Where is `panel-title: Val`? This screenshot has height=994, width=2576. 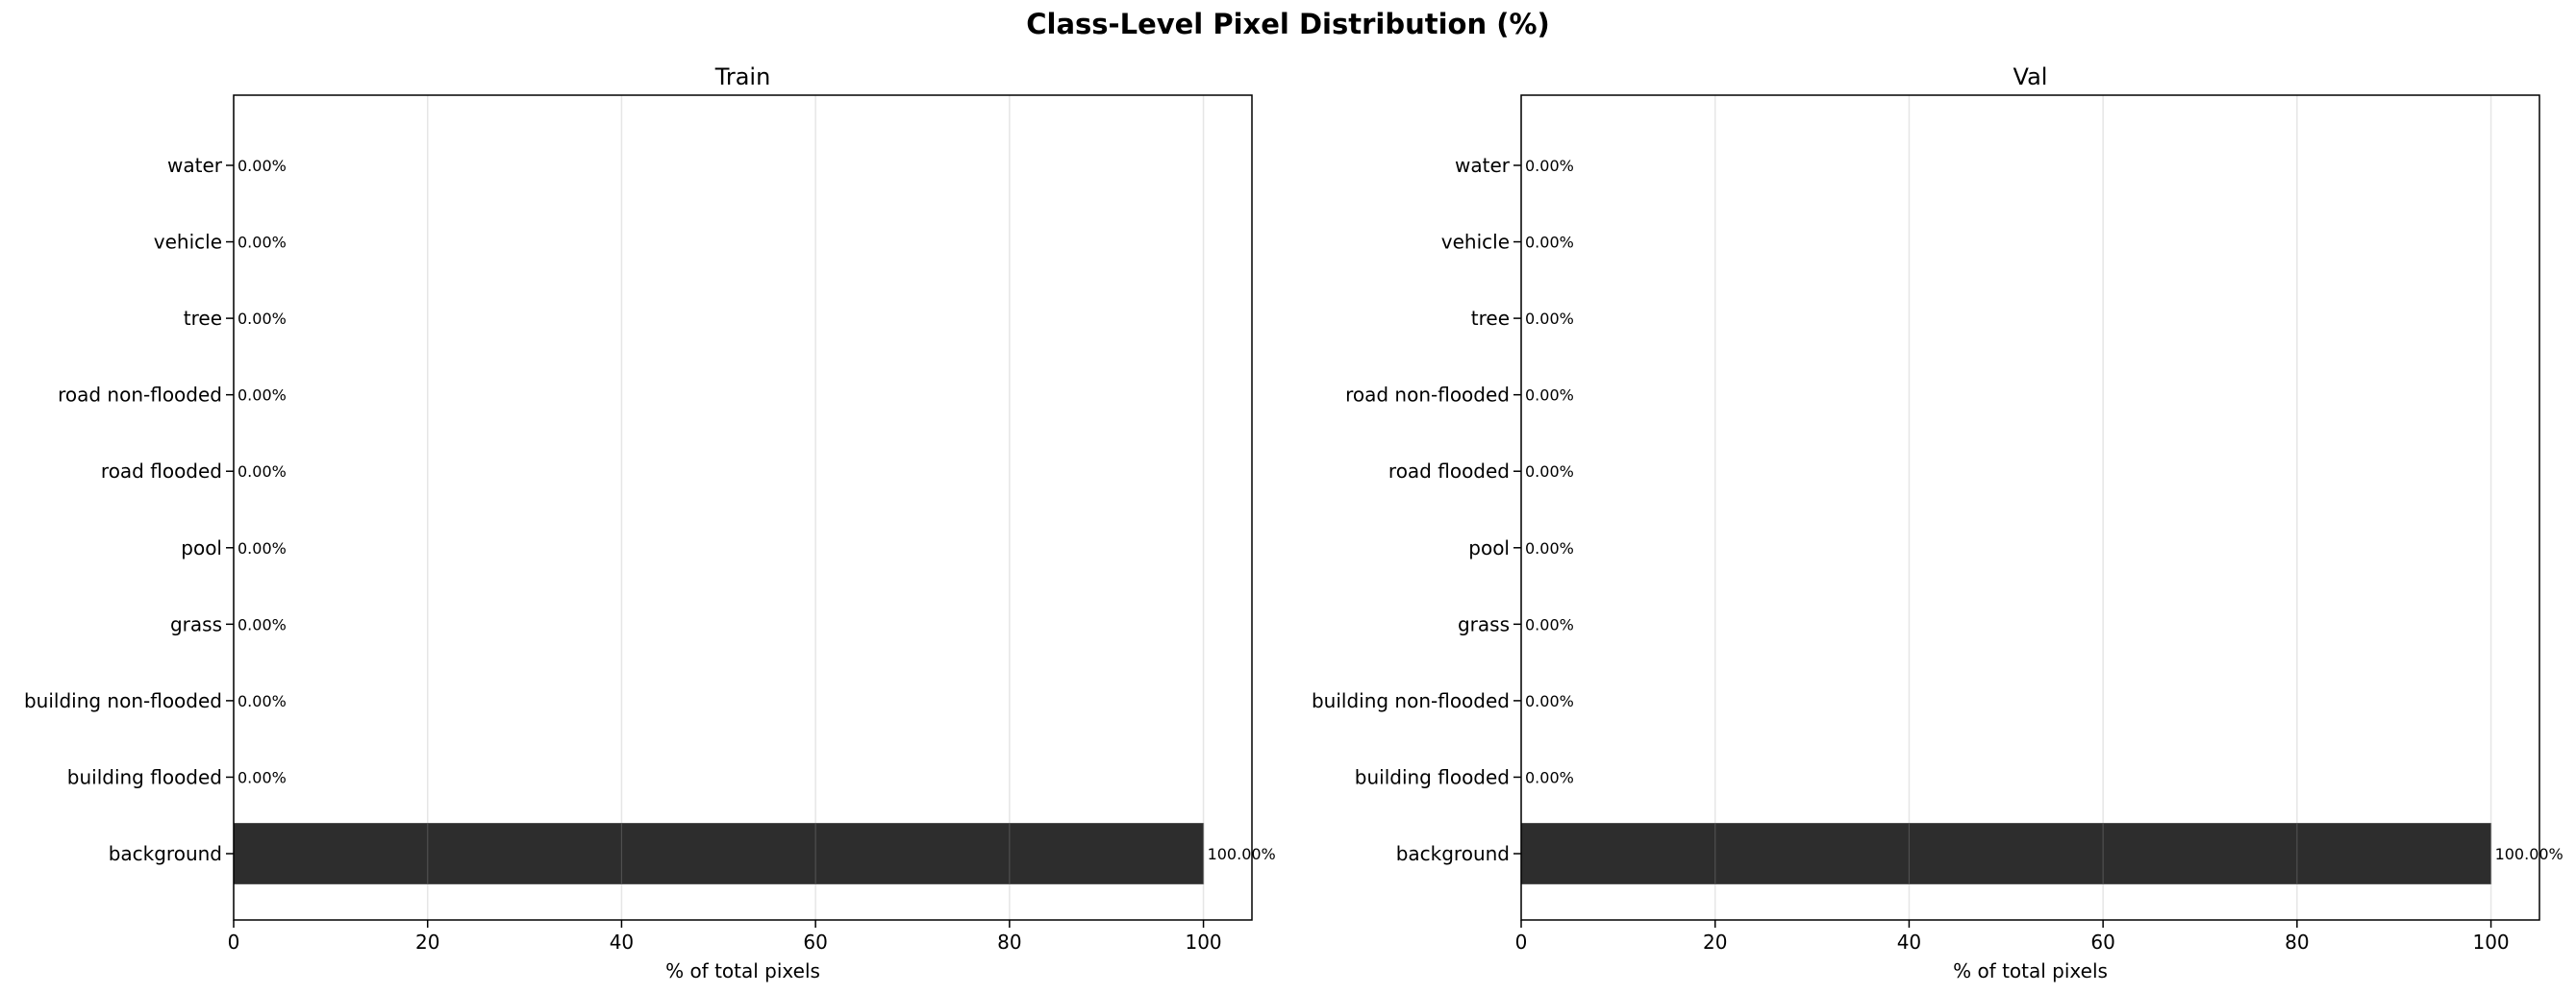
panel-title: Val is located at coordinates (2030, 77).